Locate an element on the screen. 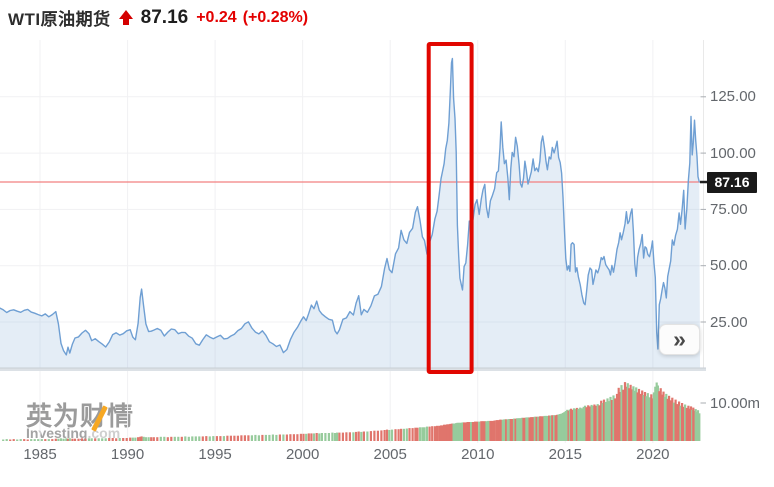 The height and width of the screenshot is (487, 774). y-axis-label: 25.00 is located at coordinates (729, 322).